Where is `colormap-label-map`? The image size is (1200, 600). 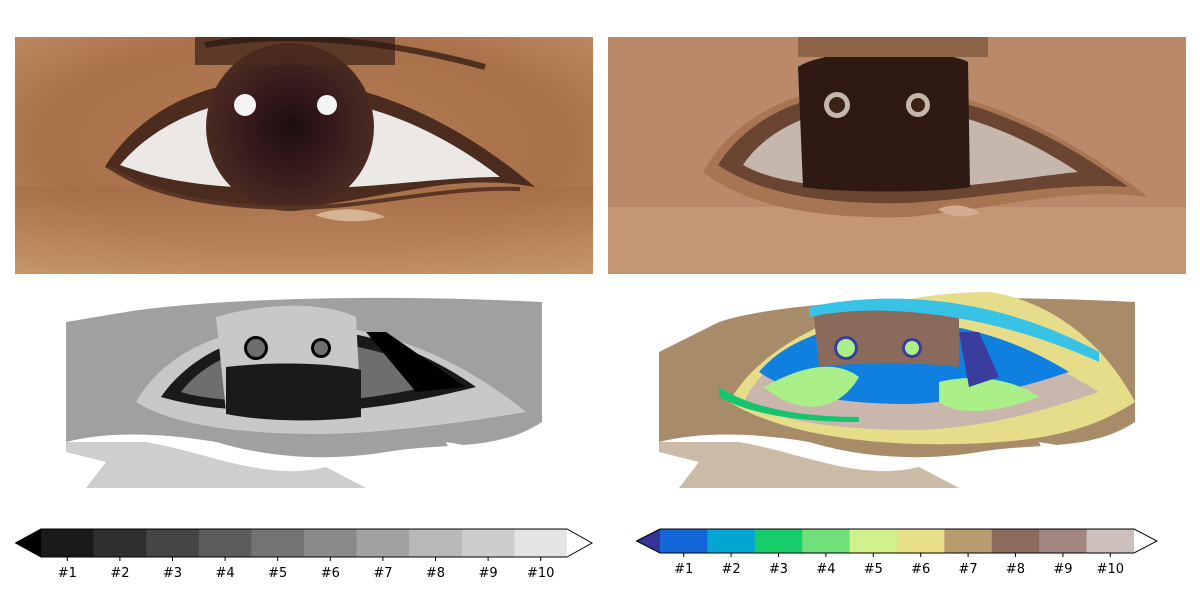 colormap-label-map is located at coordinates (897, 390).